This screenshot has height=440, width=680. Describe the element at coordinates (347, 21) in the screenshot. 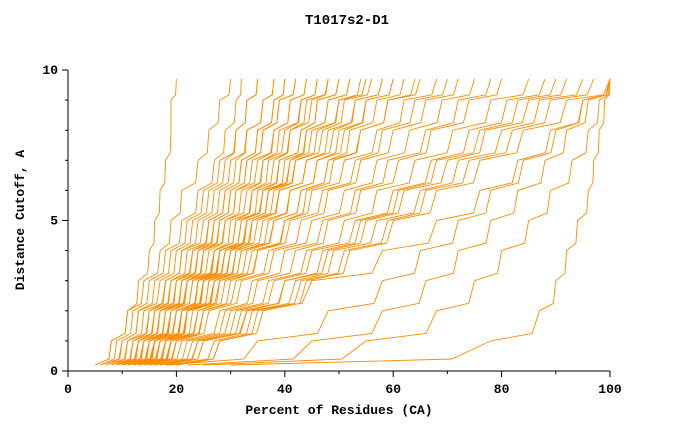

I see `chart-title: T1017s2-D1` at that location.